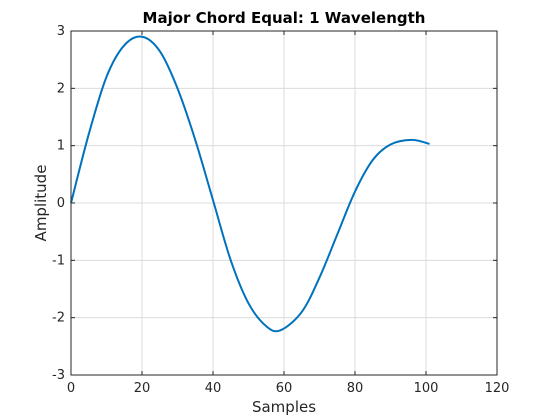 This screenshot has height=420, width=550. What do you see at coordinates (61, 203) in the screenshot?
I see `y-tick-label: 0` at bounding box center [61, 203].